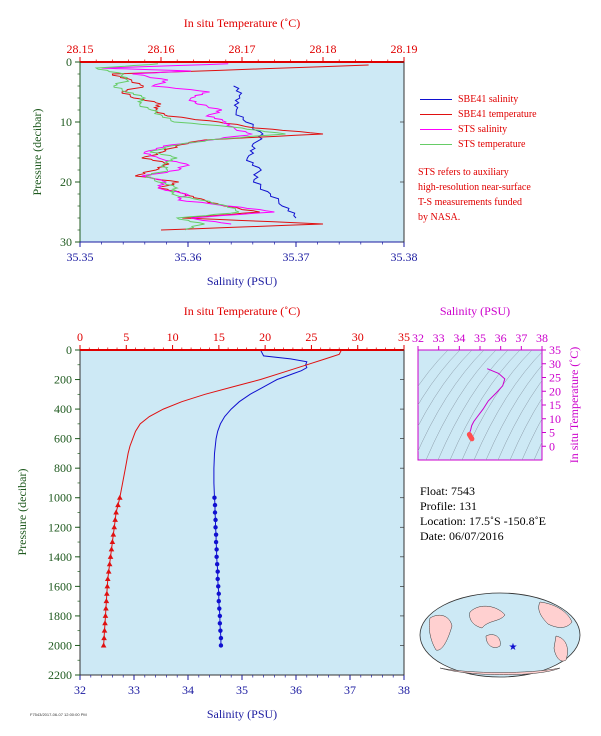 The image size is (601, 736). What do you see at coordinates (542, 338) in the screenshot?
I see `ts-sal-tick-label: 38` at bounding box center [542, 338].